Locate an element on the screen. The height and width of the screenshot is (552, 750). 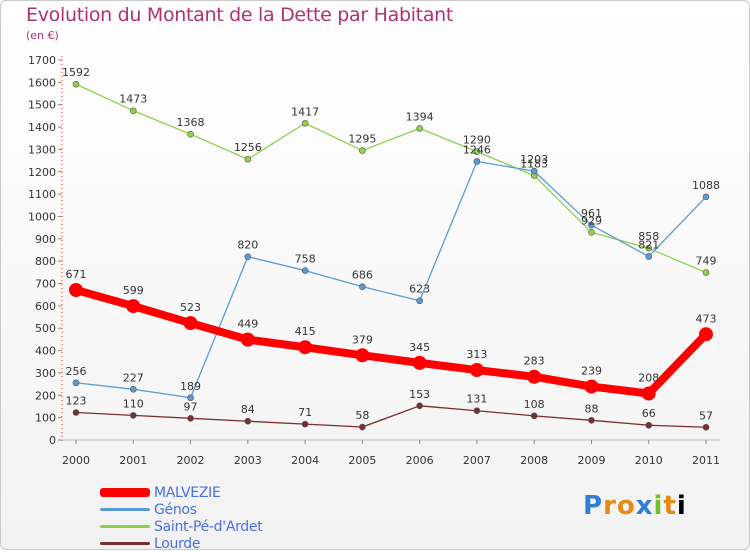
legend-label-malvezie: MALVEZIE is located at coordinates (187, 492).